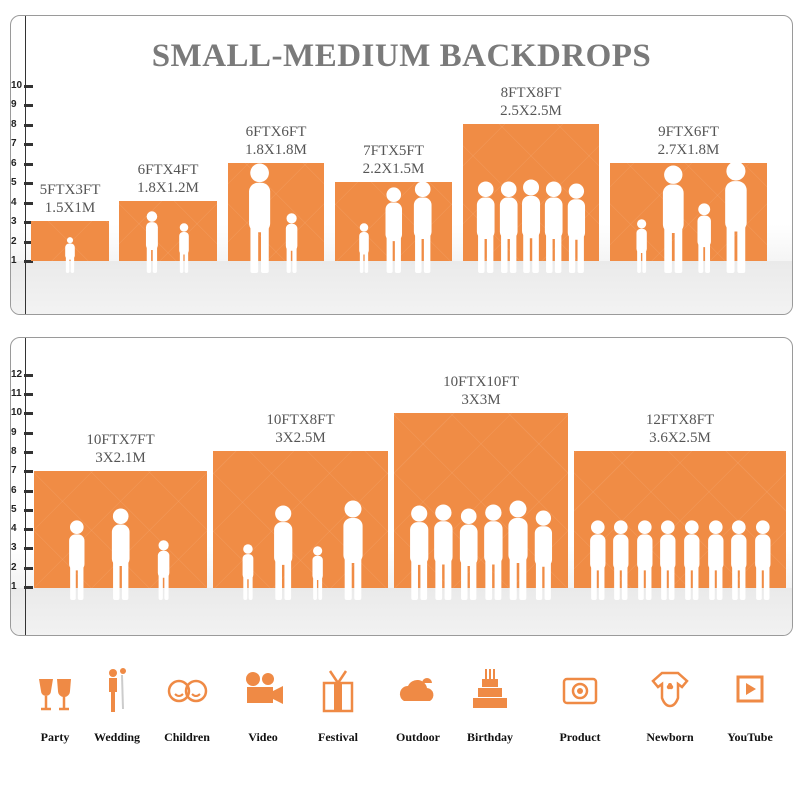 The image size is (800, 800). Describe the element at coordinates (670, 737) in the screenshot. I see `usage-label: Newborn` at that location.